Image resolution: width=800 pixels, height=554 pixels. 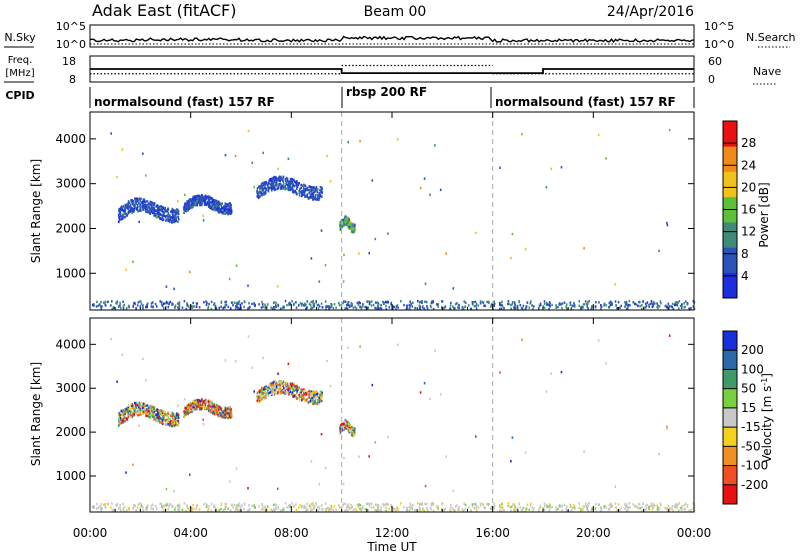 What do you see at coordinates (715, 61) in the screenshot?
I see `nave-tick-top: 60` at bounding box center [715, 61].